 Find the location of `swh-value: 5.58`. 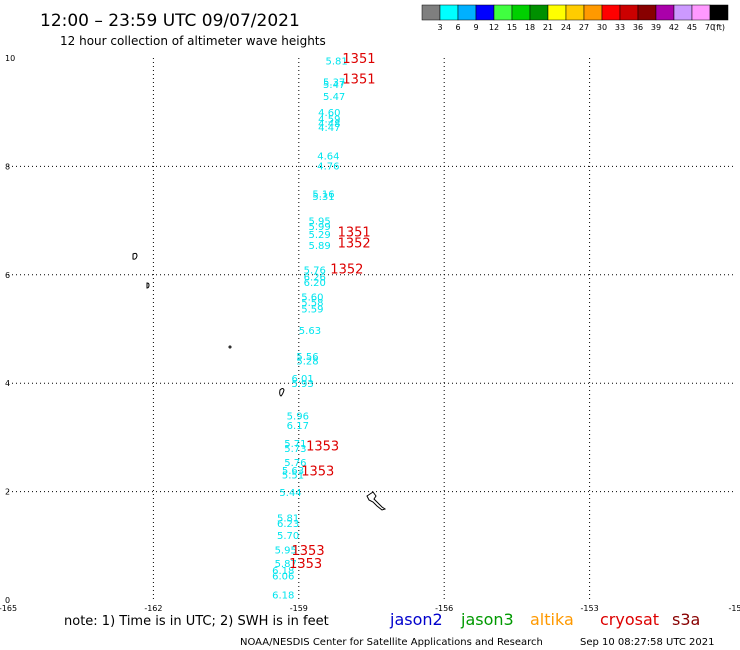

swh-value: 5.58 is located at coordinates (312, 303).